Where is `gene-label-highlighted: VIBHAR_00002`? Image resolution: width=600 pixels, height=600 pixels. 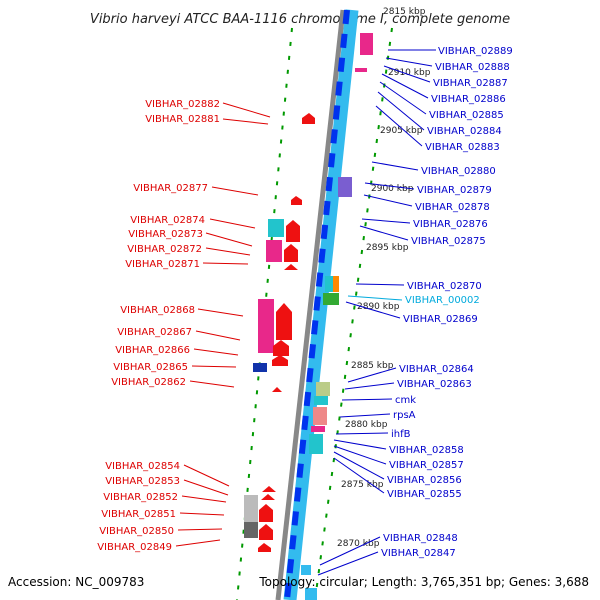
gene-label-highlighted: VIBHAR_00002 is located at coordinates (442, 300).